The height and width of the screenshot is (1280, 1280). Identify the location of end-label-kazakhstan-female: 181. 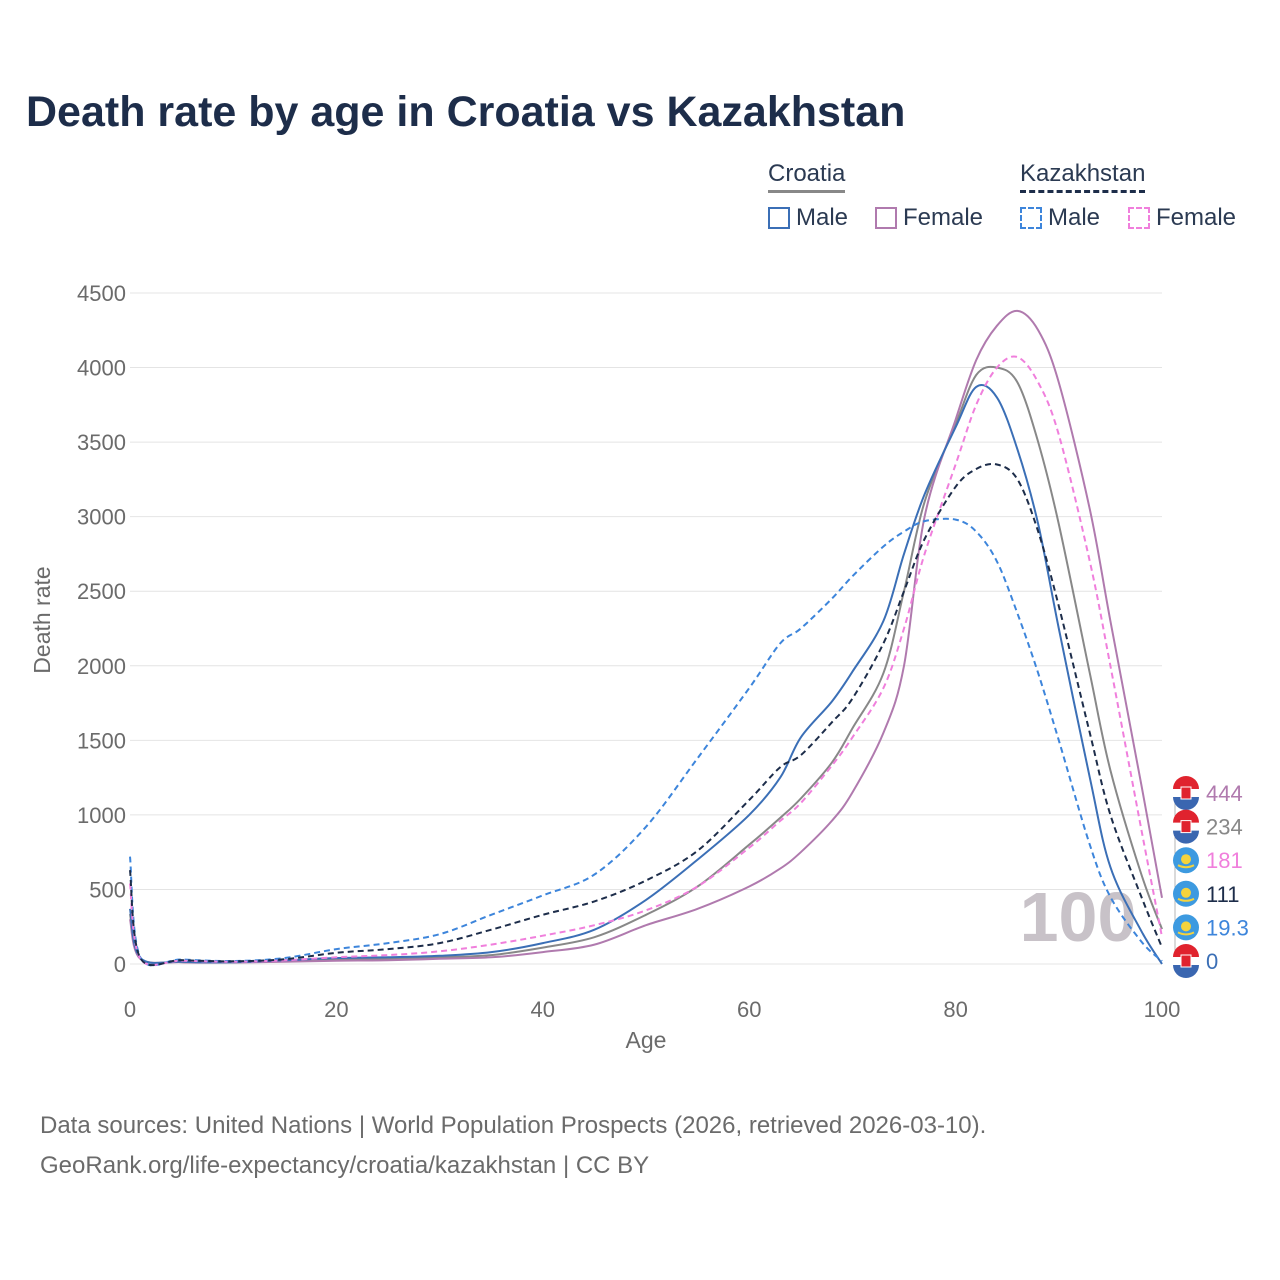
(1224, 860).